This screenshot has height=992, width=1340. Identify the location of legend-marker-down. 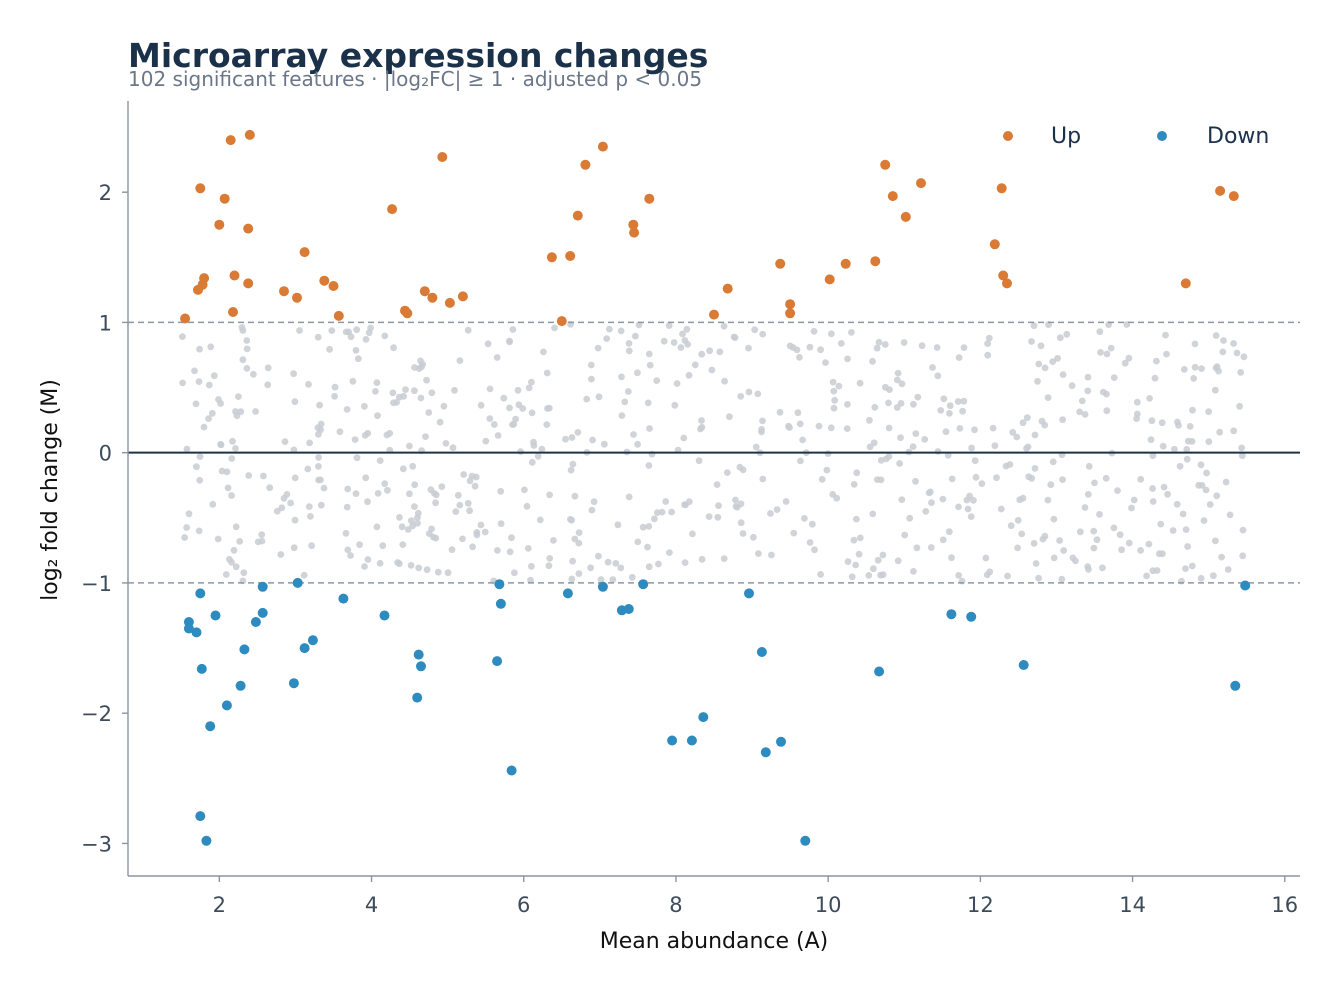
(1162, 136).